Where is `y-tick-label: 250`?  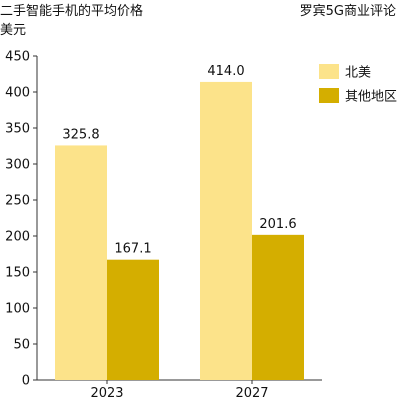
y-tick-label: 250 is located at coordinates (17, 201).